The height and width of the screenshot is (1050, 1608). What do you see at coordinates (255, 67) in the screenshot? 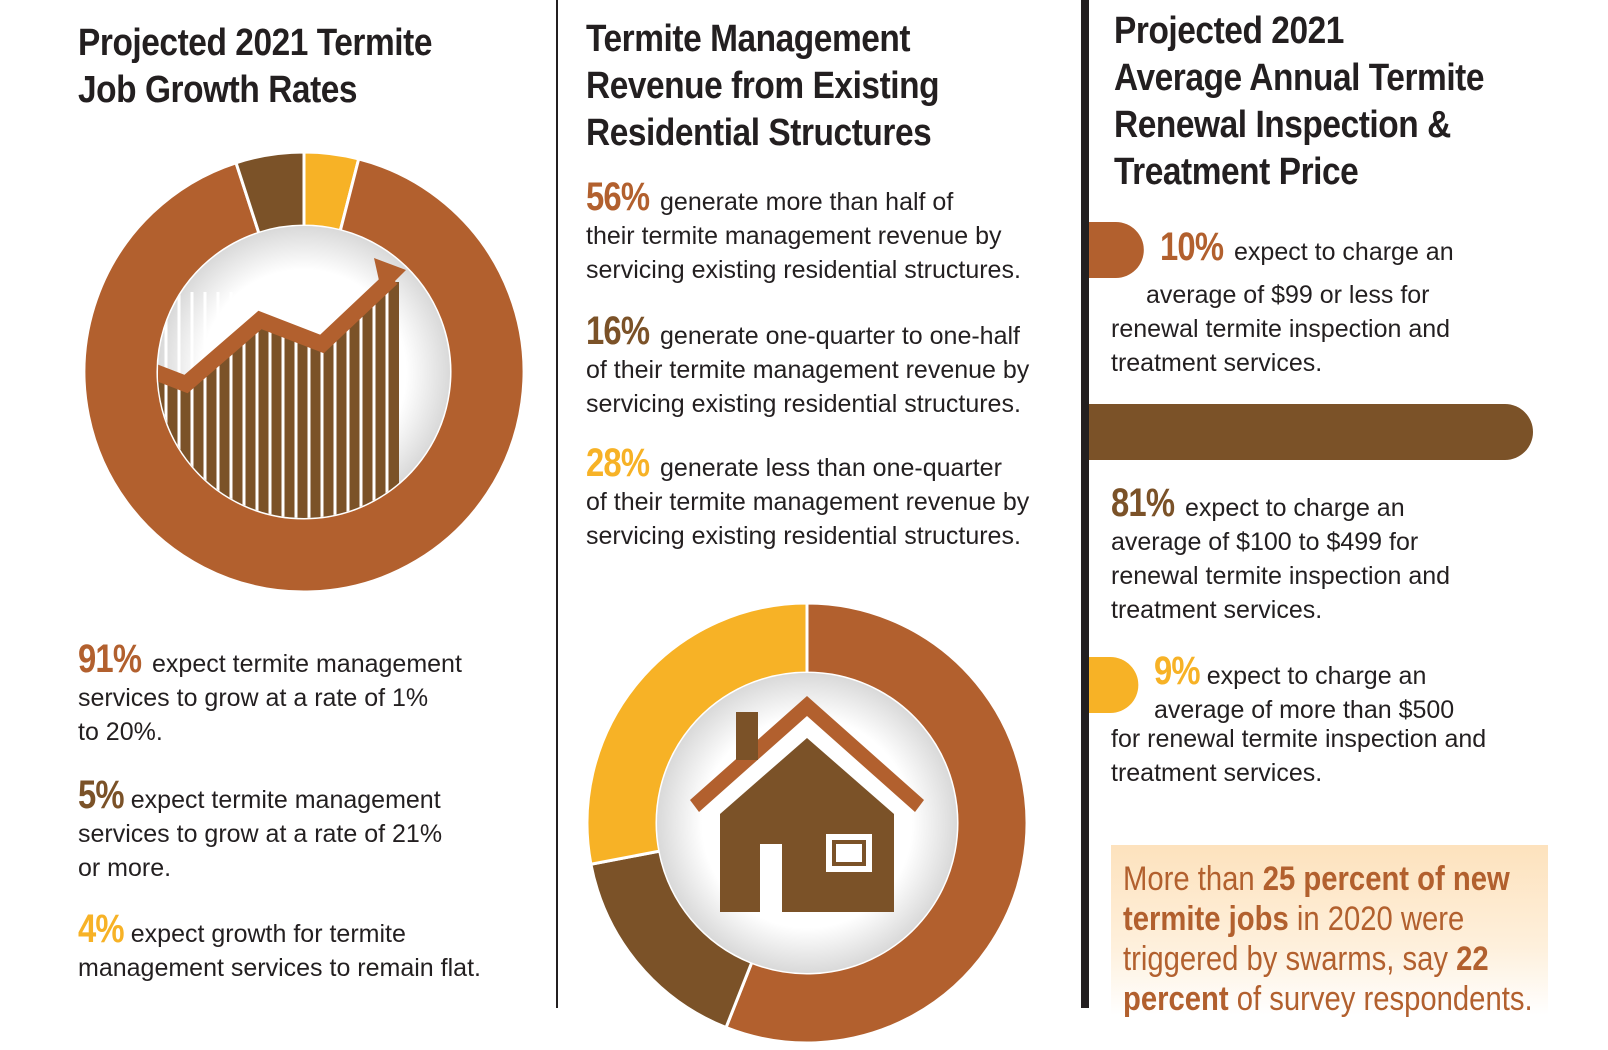
I see `job-growth-title: Projected 2021 Termite Job Growth Rates` at bounding box center [255, 67].